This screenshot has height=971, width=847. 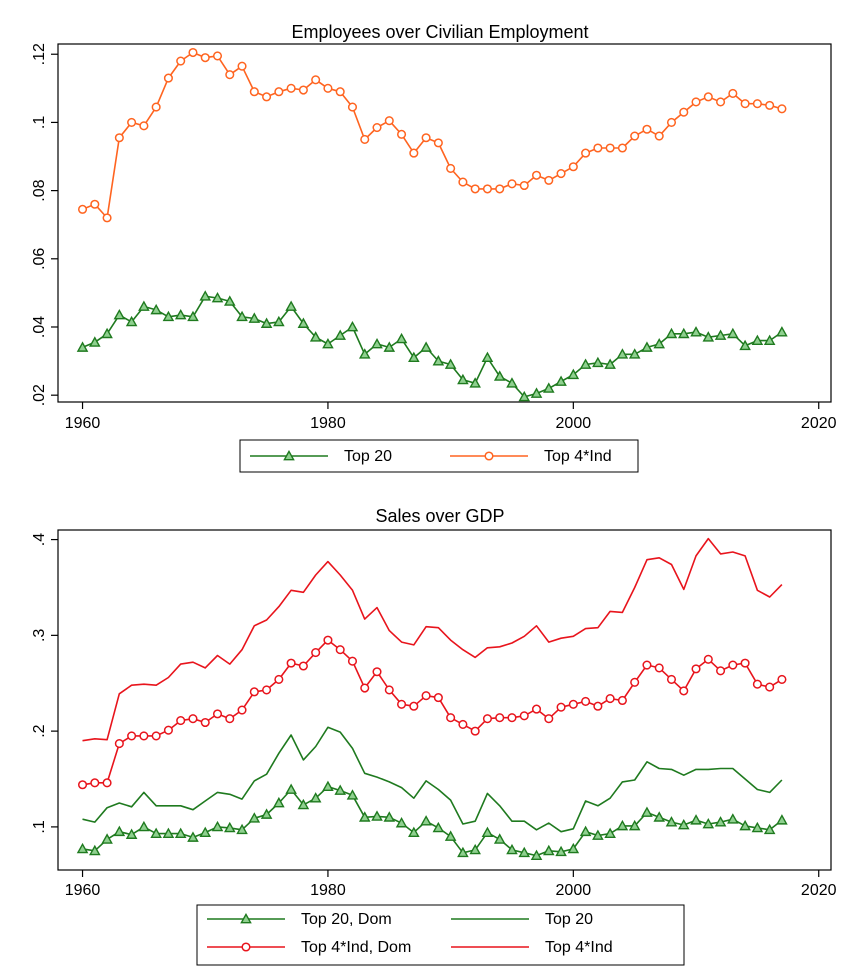 I want to click on y-tick-label: .3, so click(x=39, y=635).